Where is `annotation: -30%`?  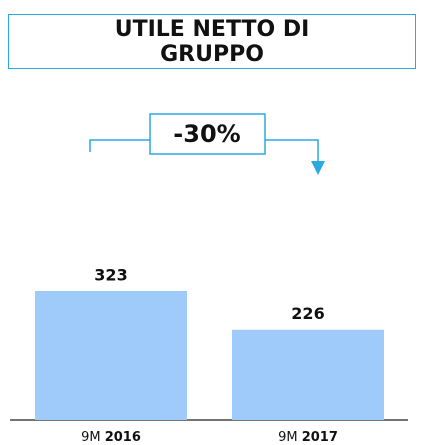 annotation: -30% is located at coordinates (206, 134).